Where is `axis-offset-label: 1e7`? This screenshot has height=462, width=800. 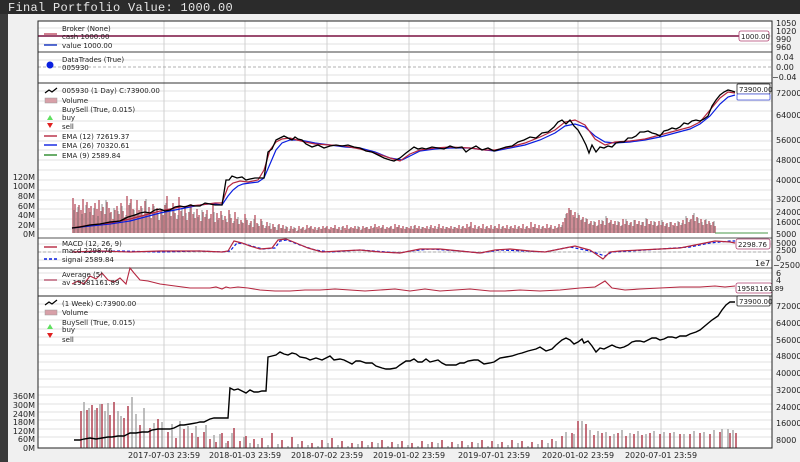
axis-offset-label: 1e7 is located at coordinates (762, 263).